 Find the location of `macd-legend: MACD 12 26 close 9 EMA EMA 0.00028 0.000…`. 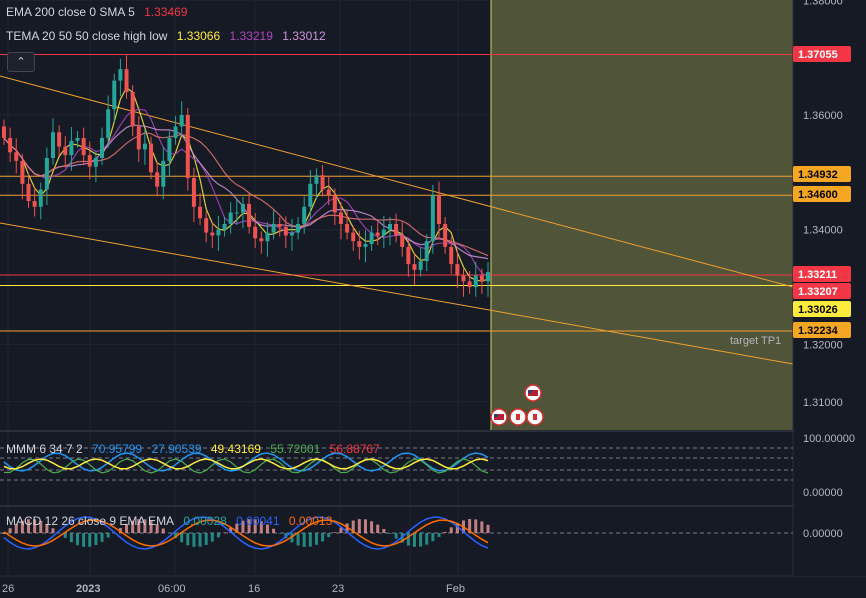

macd-legend: MACD 12 26 close 9 EMA EMA 0.00028 0.000… is located at coordinates (172, 521).